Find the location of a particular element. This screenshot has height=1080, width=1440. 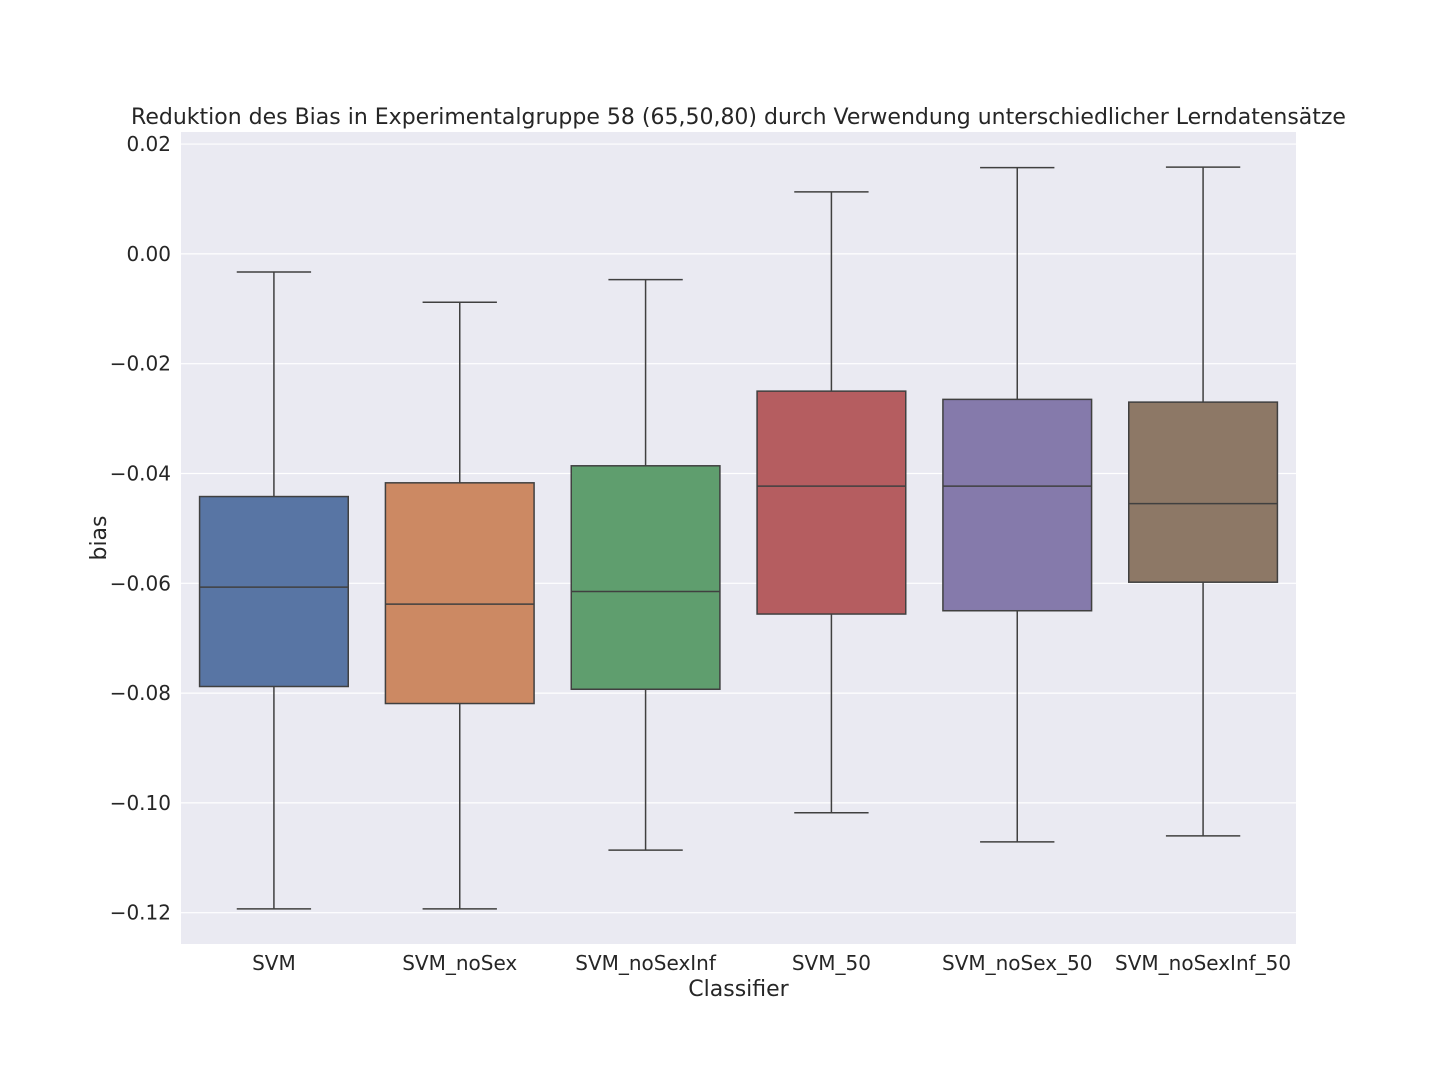

y-tick-label: −0.06 is located at coordinates (140, 583).